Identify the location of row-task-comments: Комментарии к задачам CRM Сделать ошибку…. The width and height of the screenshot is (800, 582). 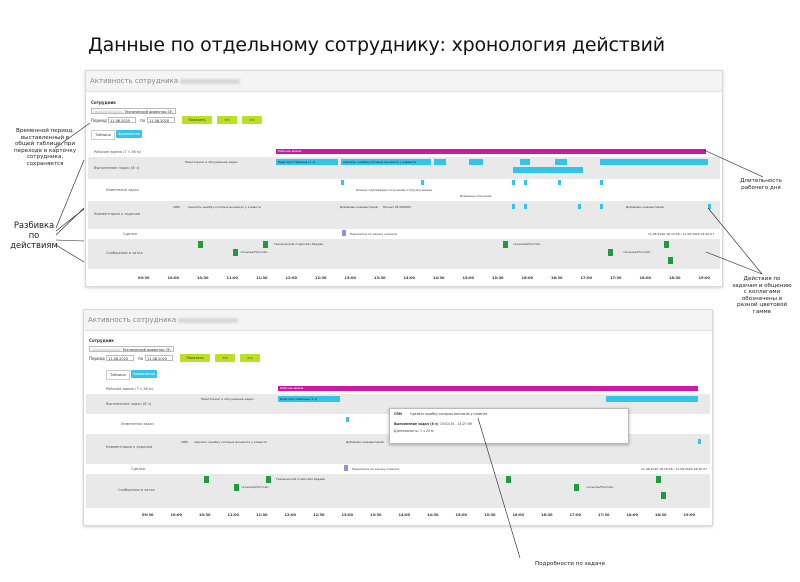
(404, 215).